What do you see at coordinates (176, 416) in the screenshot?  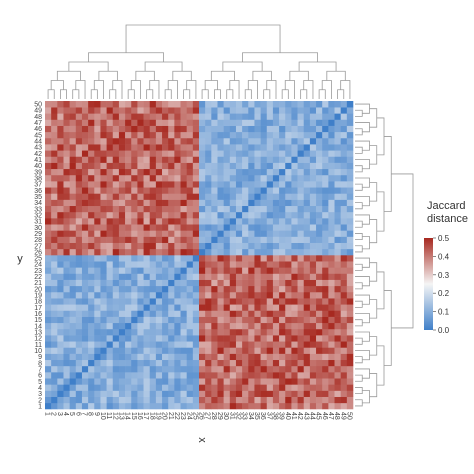 I see `x-tick-label: 22` at bounding box center [176, 416].